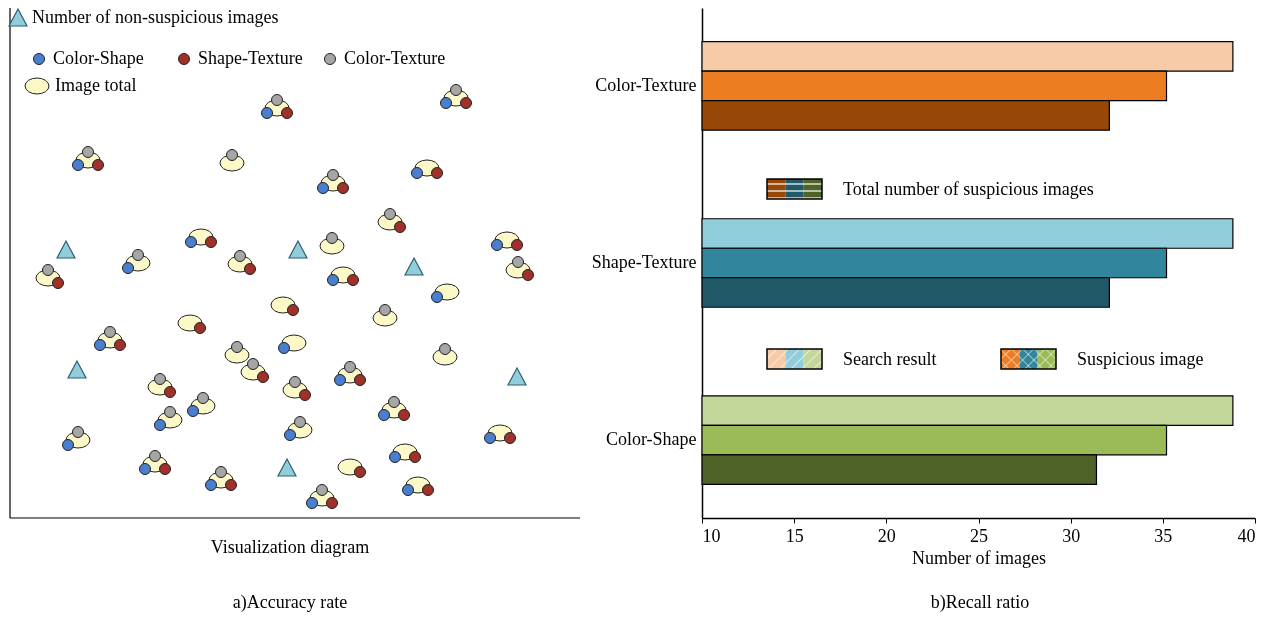 This screenshot has height=618, width=1276. Describe the element at coordinates (646, 84) in the screenshot. I see `y-tick-label: Color-Texture` at that location.